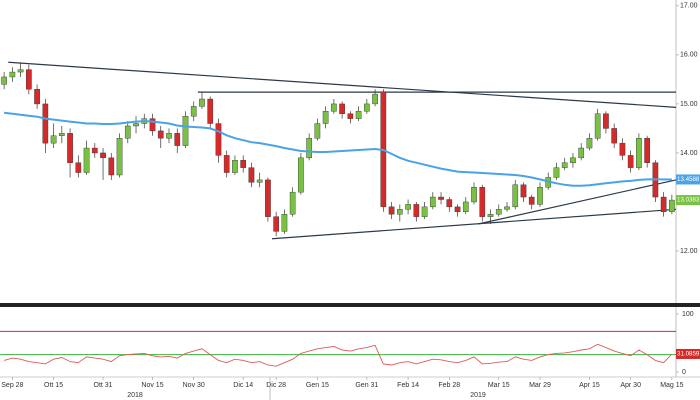  Describe the element at coordinates (276, 385) in the screenshot. I see `x-tick-label: Dic 28` at that location.